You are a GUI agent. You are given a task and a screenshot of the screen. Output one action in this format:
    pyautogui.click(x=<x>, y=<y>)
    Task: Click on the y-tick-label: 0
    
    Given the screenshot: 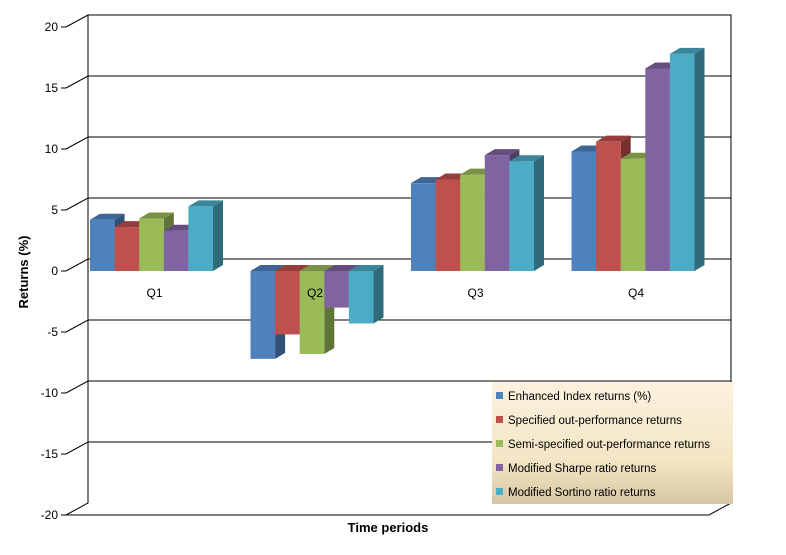 What is the action you would take?
    pyautogui.click(x=54, y=271)
    